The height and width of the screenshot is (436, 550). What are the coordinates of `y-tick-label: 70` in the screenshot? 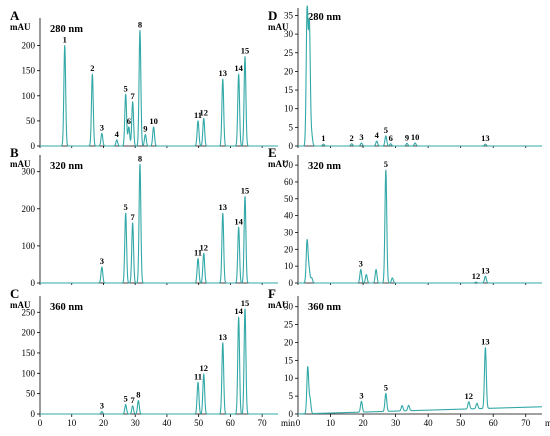 It's located at (289, 165).